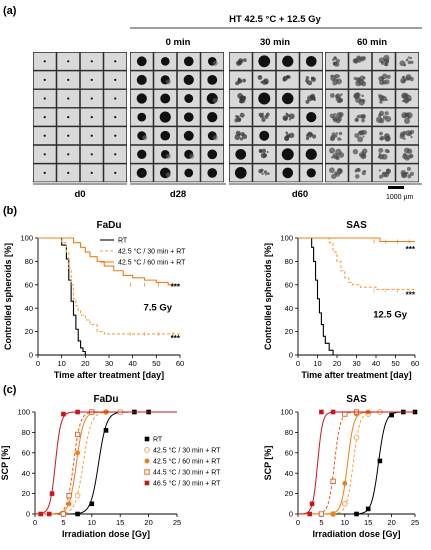  What do you see at coordinates (275, 19) in the screenshot?
I see `ht-header: HT 42.5 °C + 12.5 Gy` at bounding box center [275, 19].